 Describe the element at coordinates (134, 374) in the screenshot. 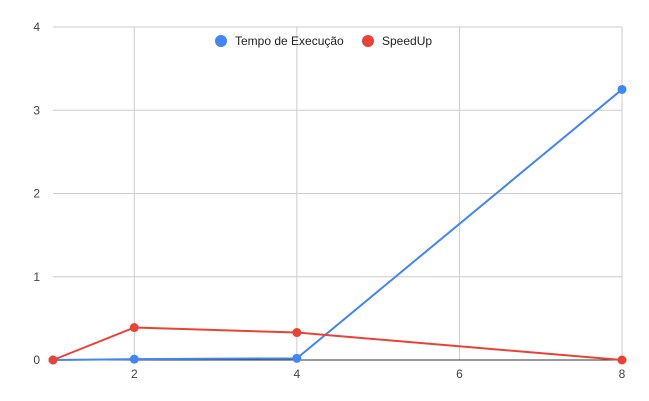

I see `x-tick-label: 2` at that location.